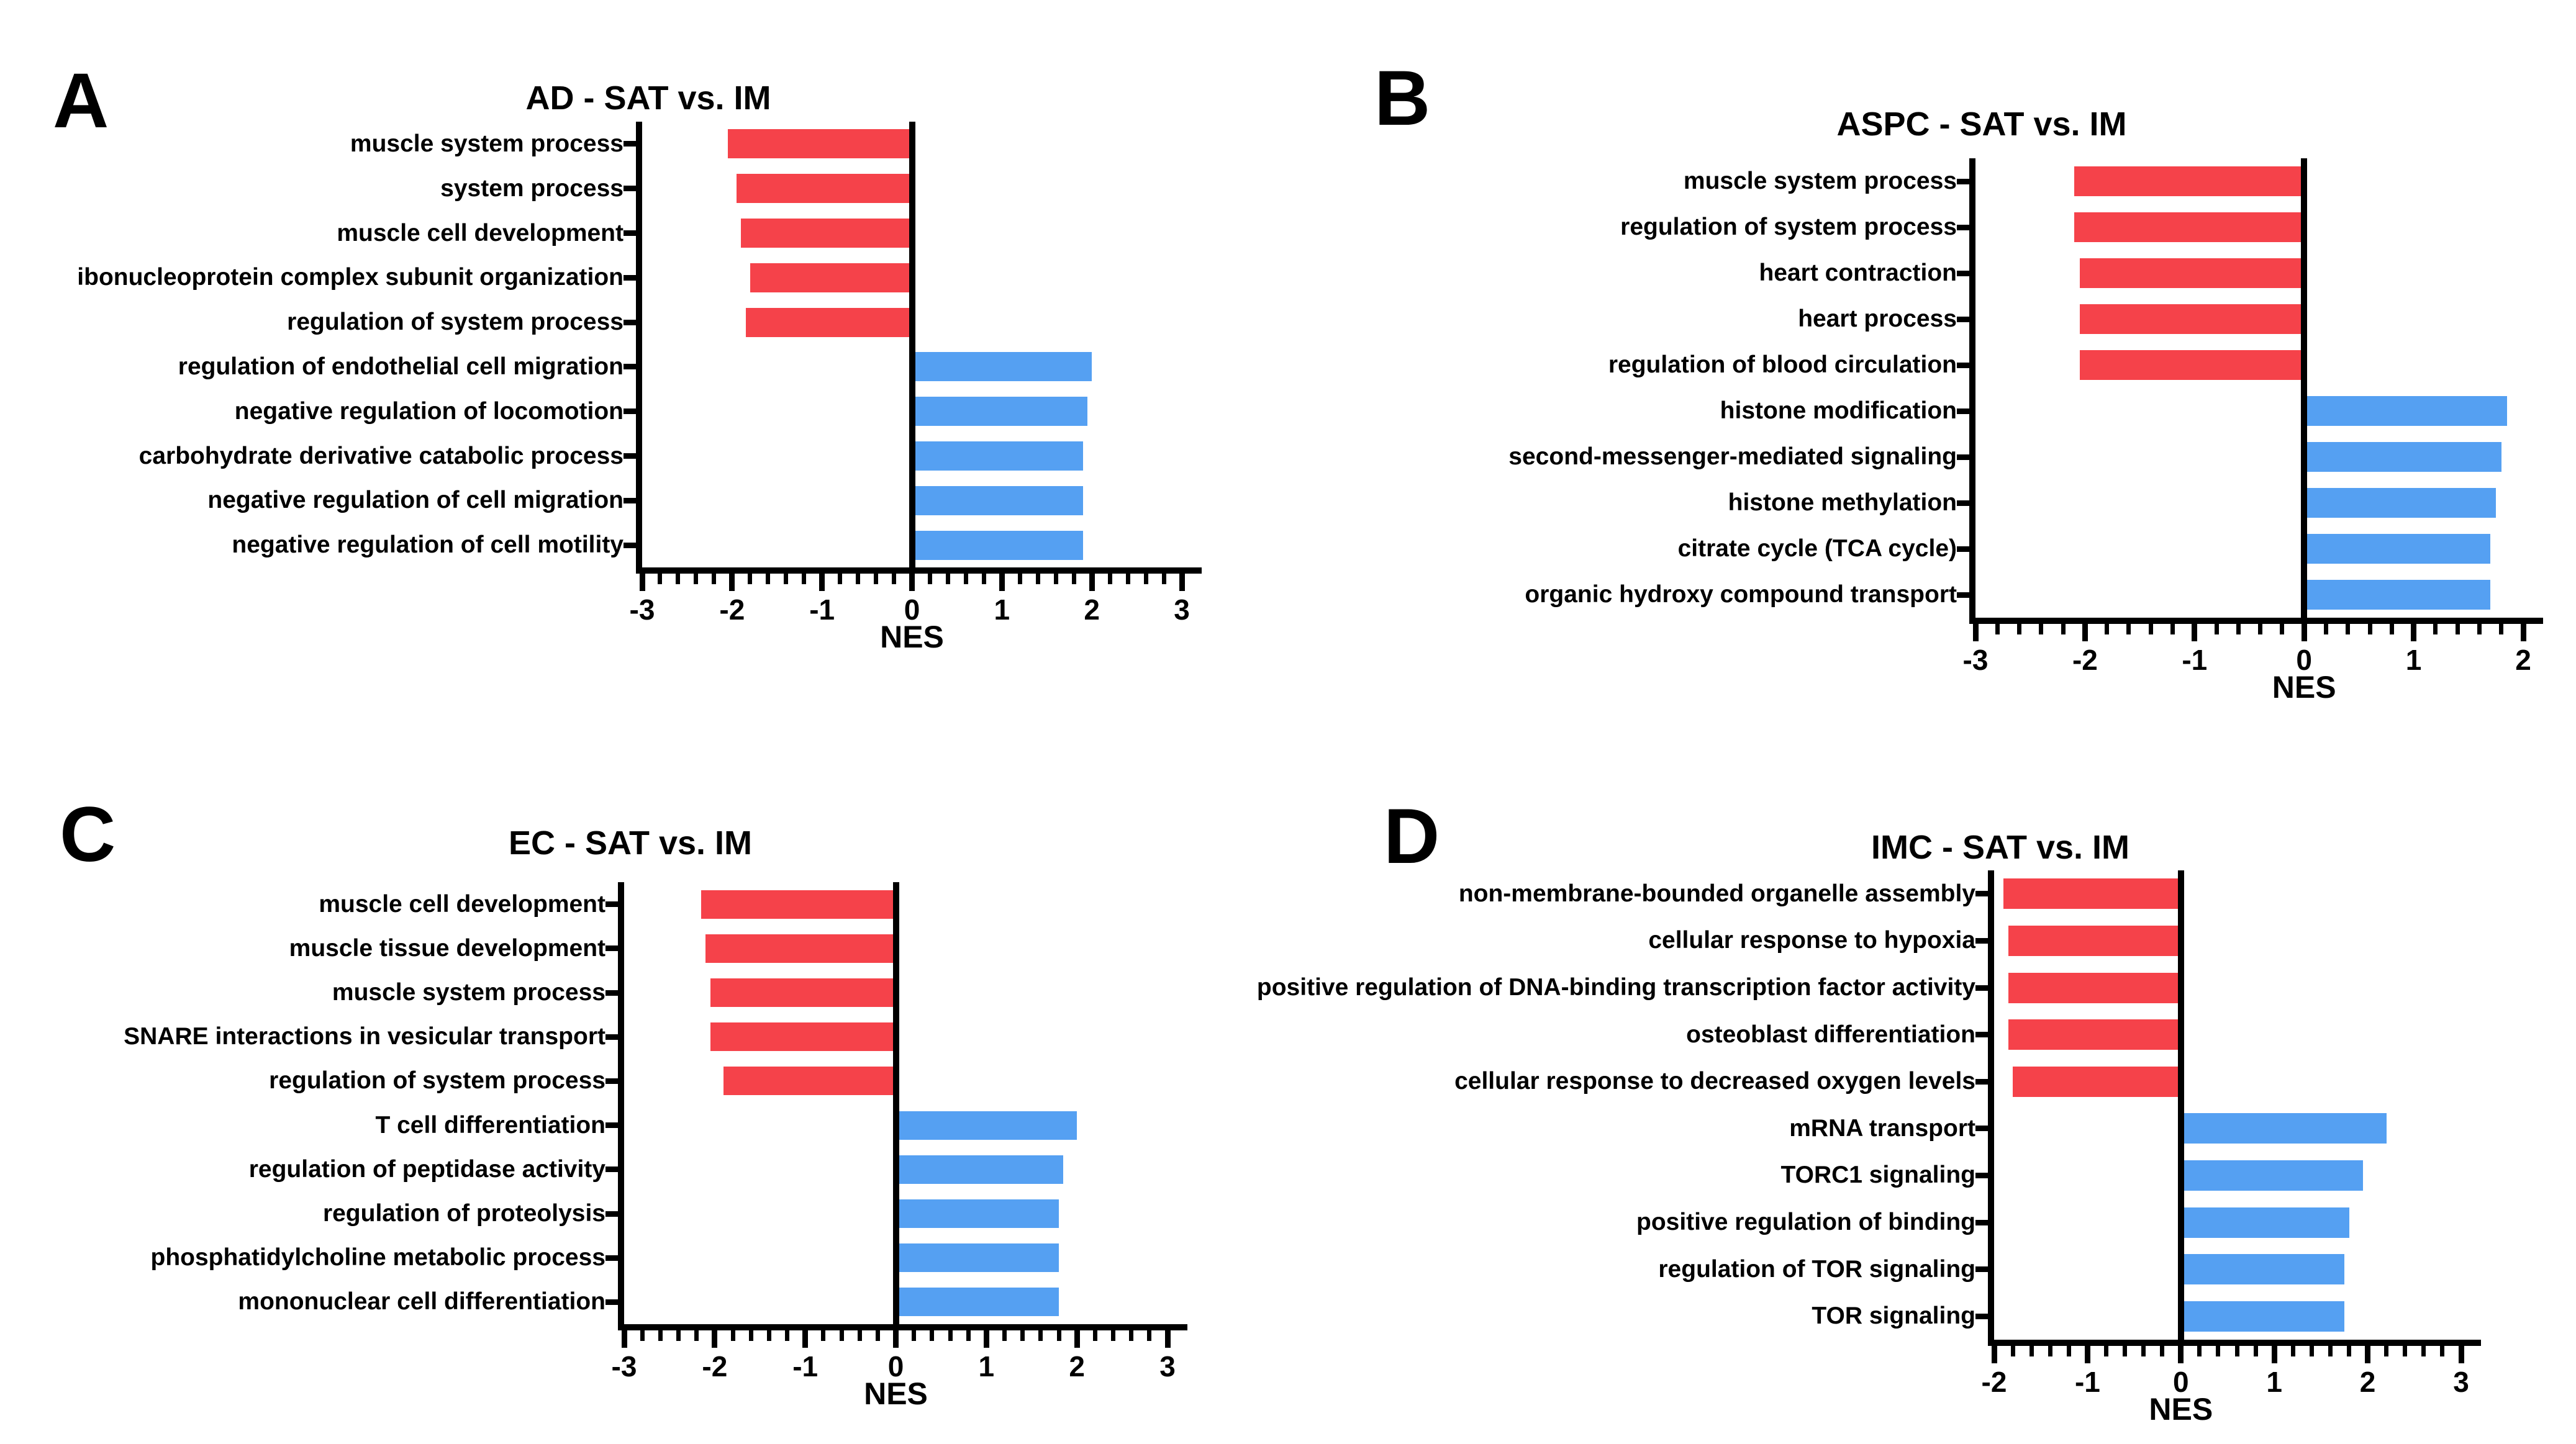  What do you see at coordinates (463, 1213) in the screenshot?
I see `category-label: regulation of proteolysis` at bounding box center [463, 1213].